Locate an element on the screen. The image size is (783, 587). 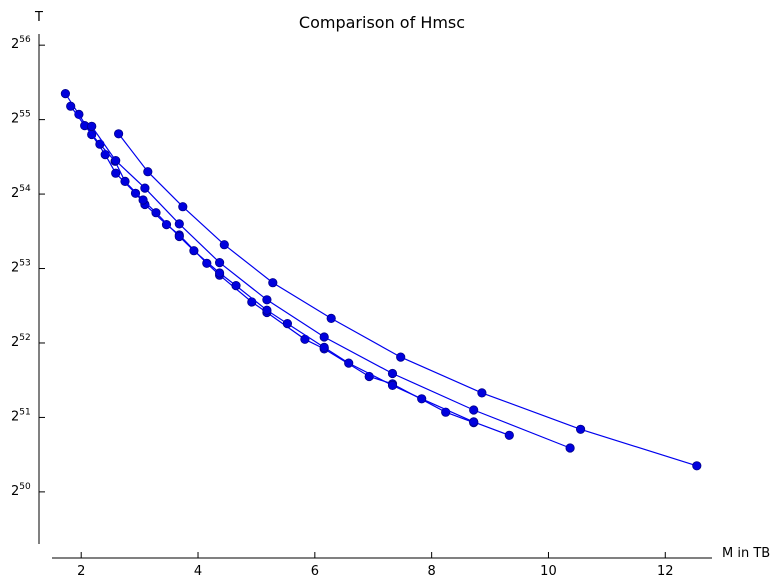
x-tick-label: 10 is located at coordinates (548, 571).